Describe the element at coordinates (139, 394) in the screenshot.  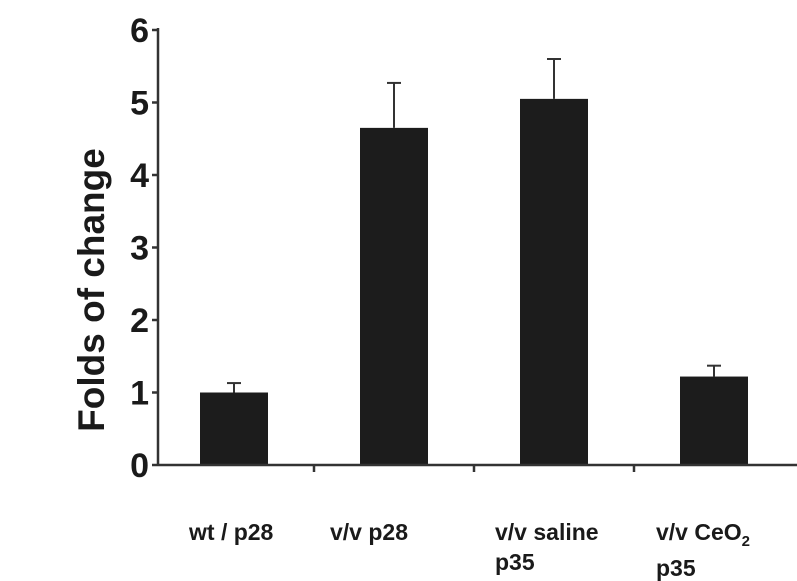
I see `y-tick-label: 1` at that location.